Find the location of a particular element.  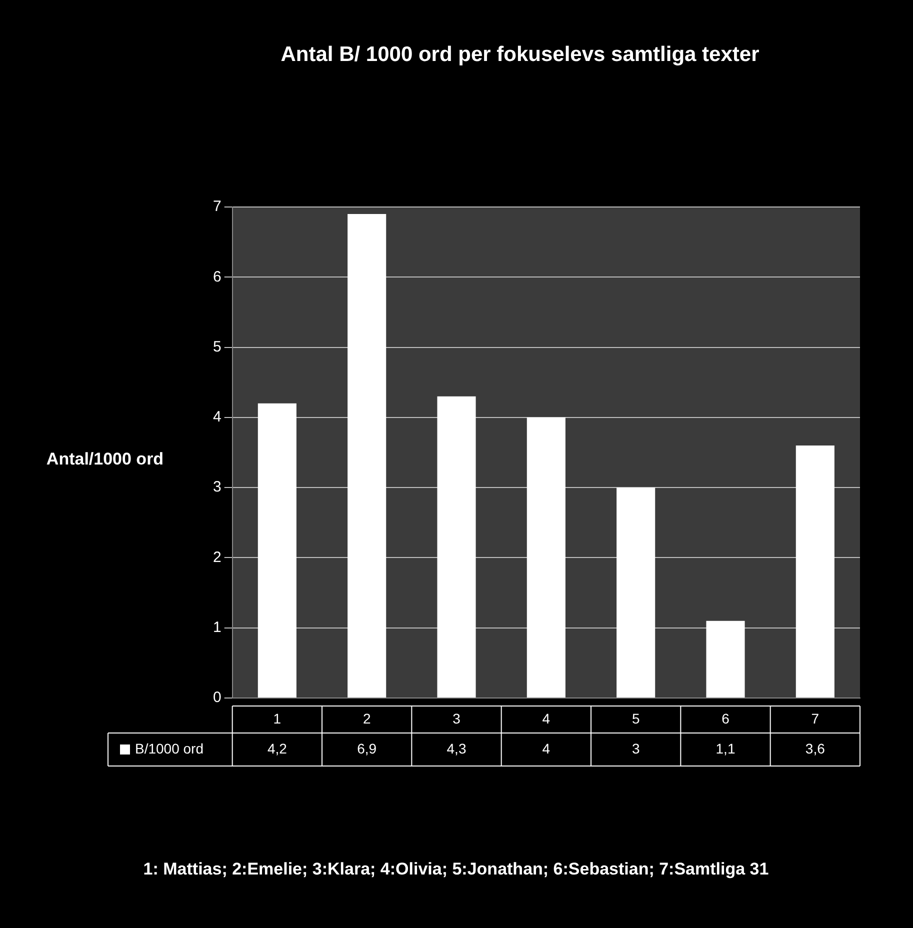

data-label: 6,9 is located at coordinates (367, 748).